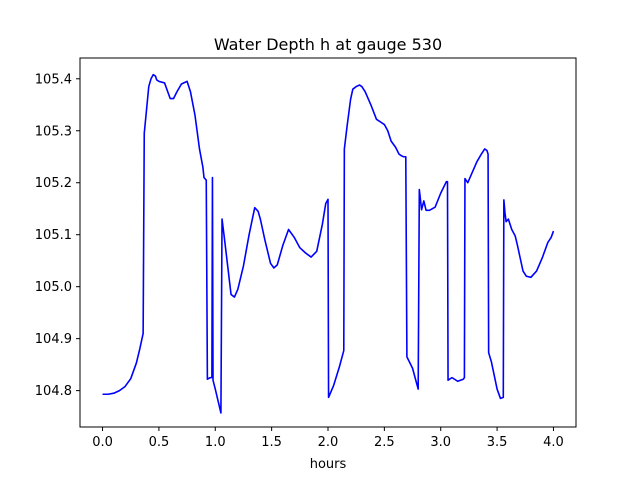 The image size is (640, 484). I want to click on x-tick-label: 1.0, so click(215, 442).